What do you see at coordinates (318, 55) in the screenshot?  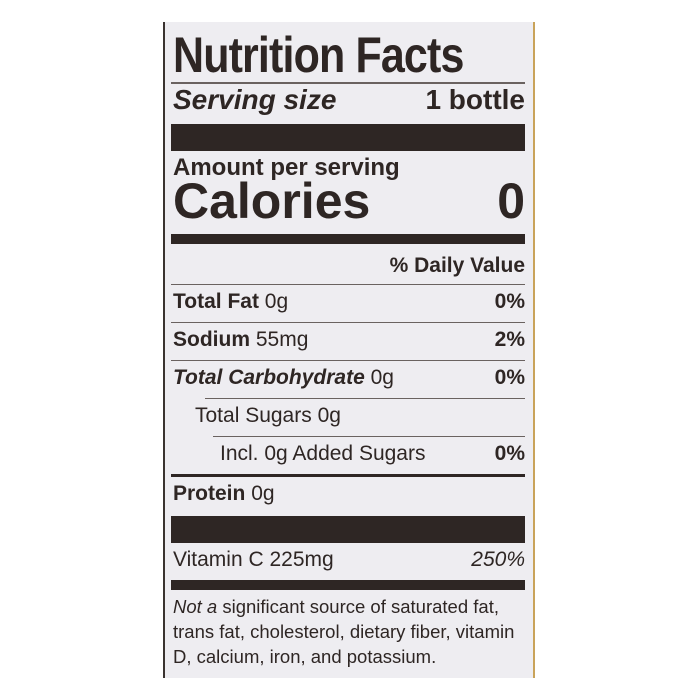 I see `label-title: Nutrition Facts` at bounding box center [318, 55].